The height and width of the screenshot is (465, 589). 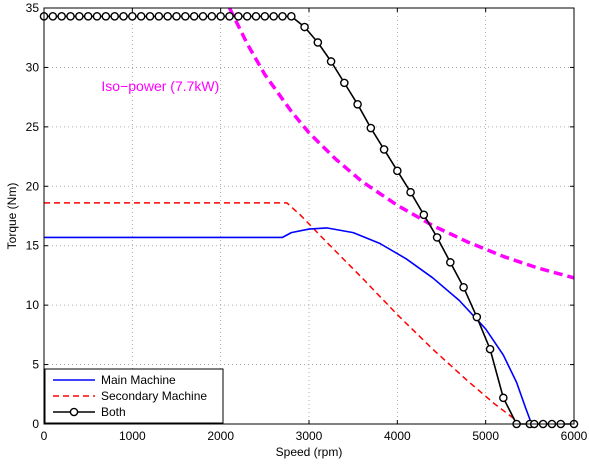 I want to click on iso-power-annotation: Iso−power (7.7kW), so click(x=160, y=86).